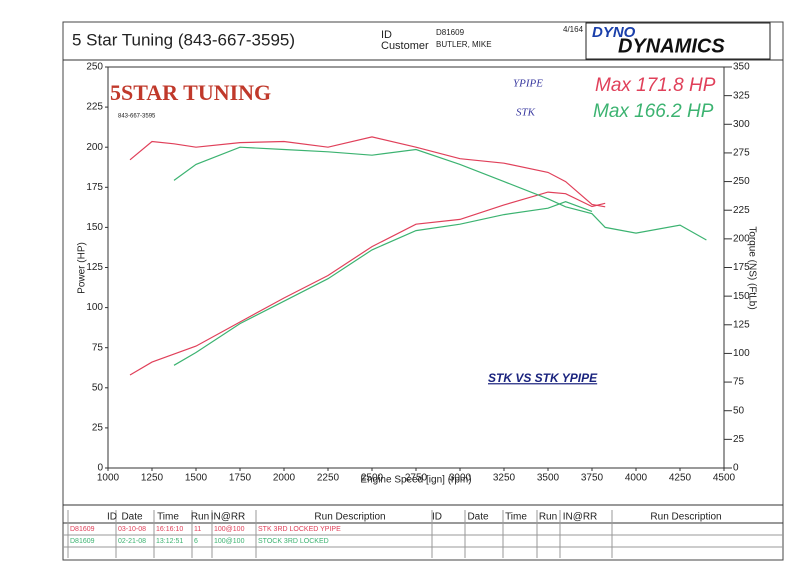 This screenshot has width=800, height=582. I want to click on y2-tick-label: 100, so click(741, 353).